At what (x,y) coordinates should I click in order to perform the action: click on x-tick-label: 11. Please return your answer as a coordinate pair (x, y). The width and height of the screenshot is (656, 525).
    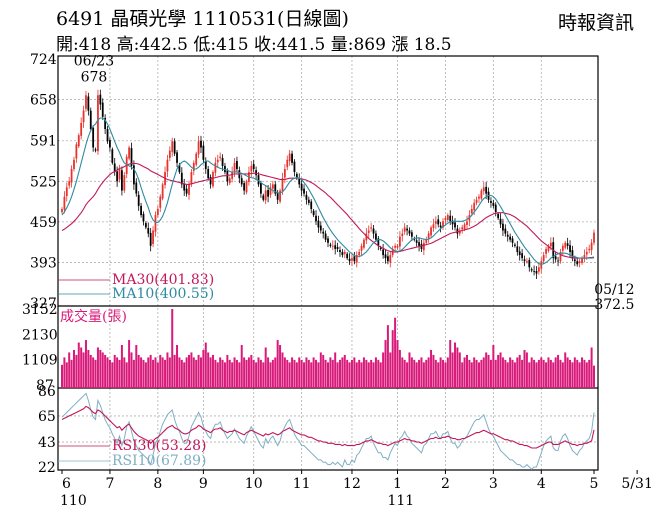
    Looking at the image, I should click on (302, 484).